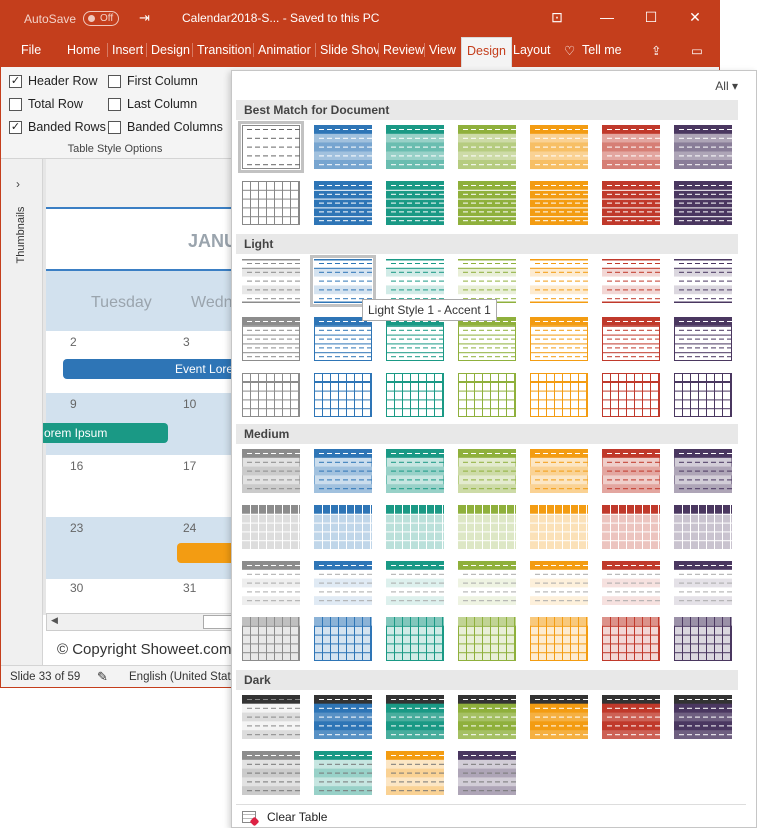  I want to click on banded-rows-checkbox: ✓, so click(15, 127).